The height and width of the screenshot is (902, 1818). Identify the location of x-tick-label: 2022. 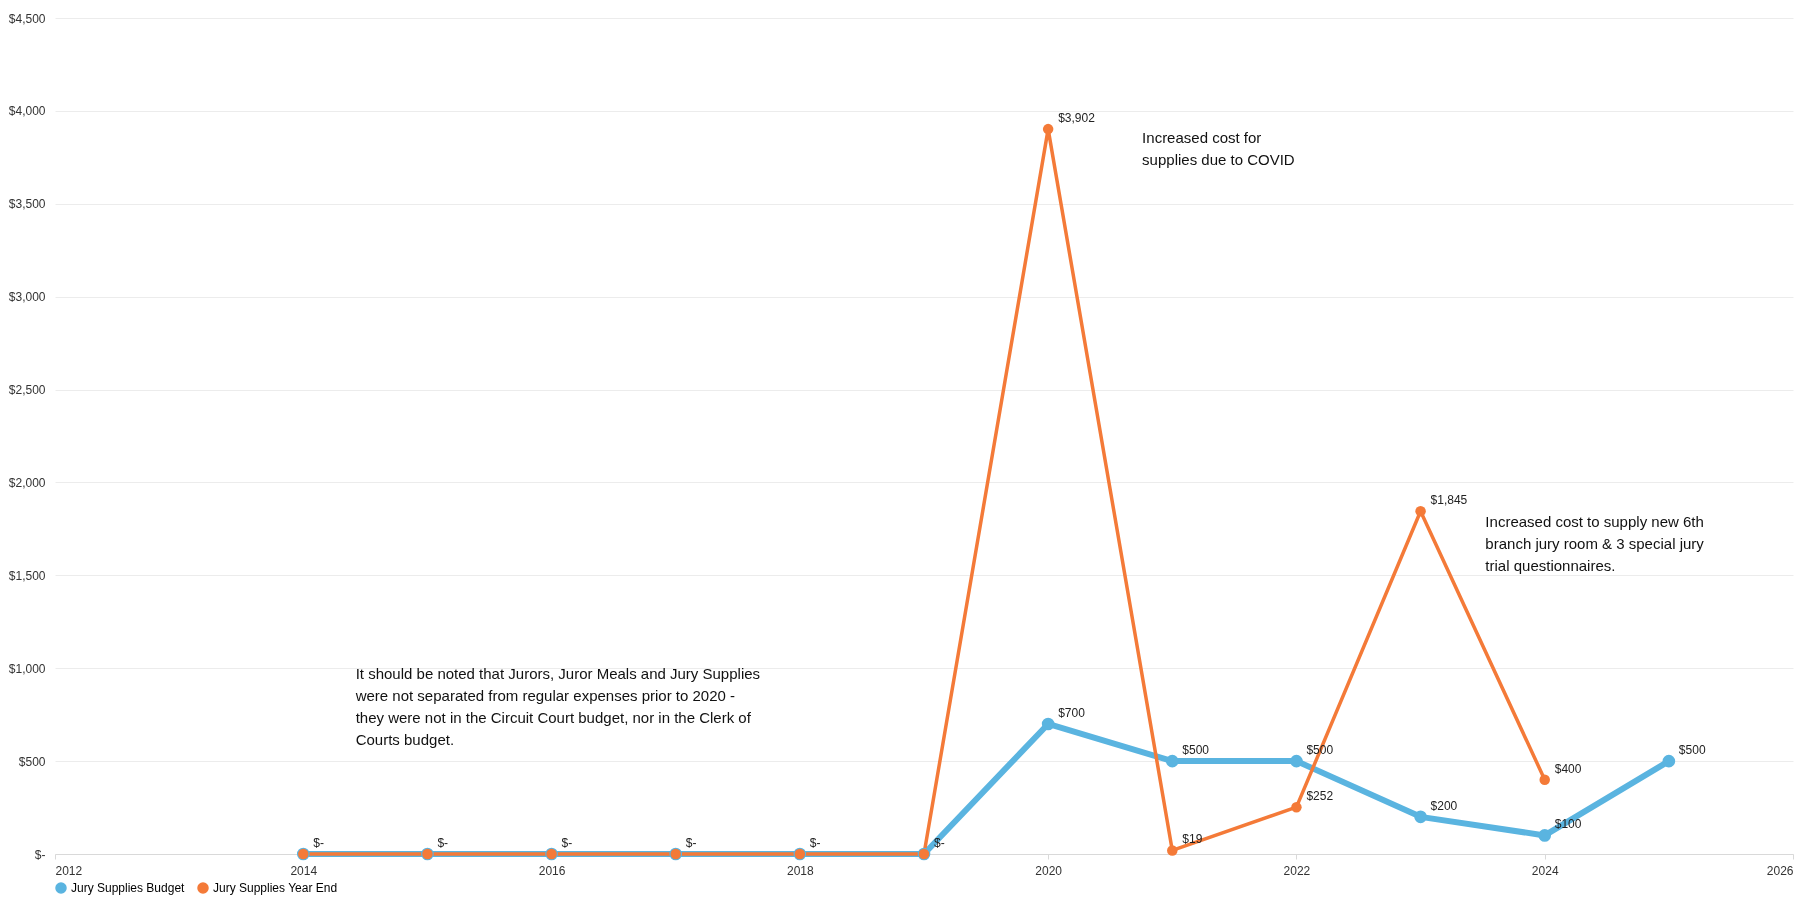
(1297, 870).